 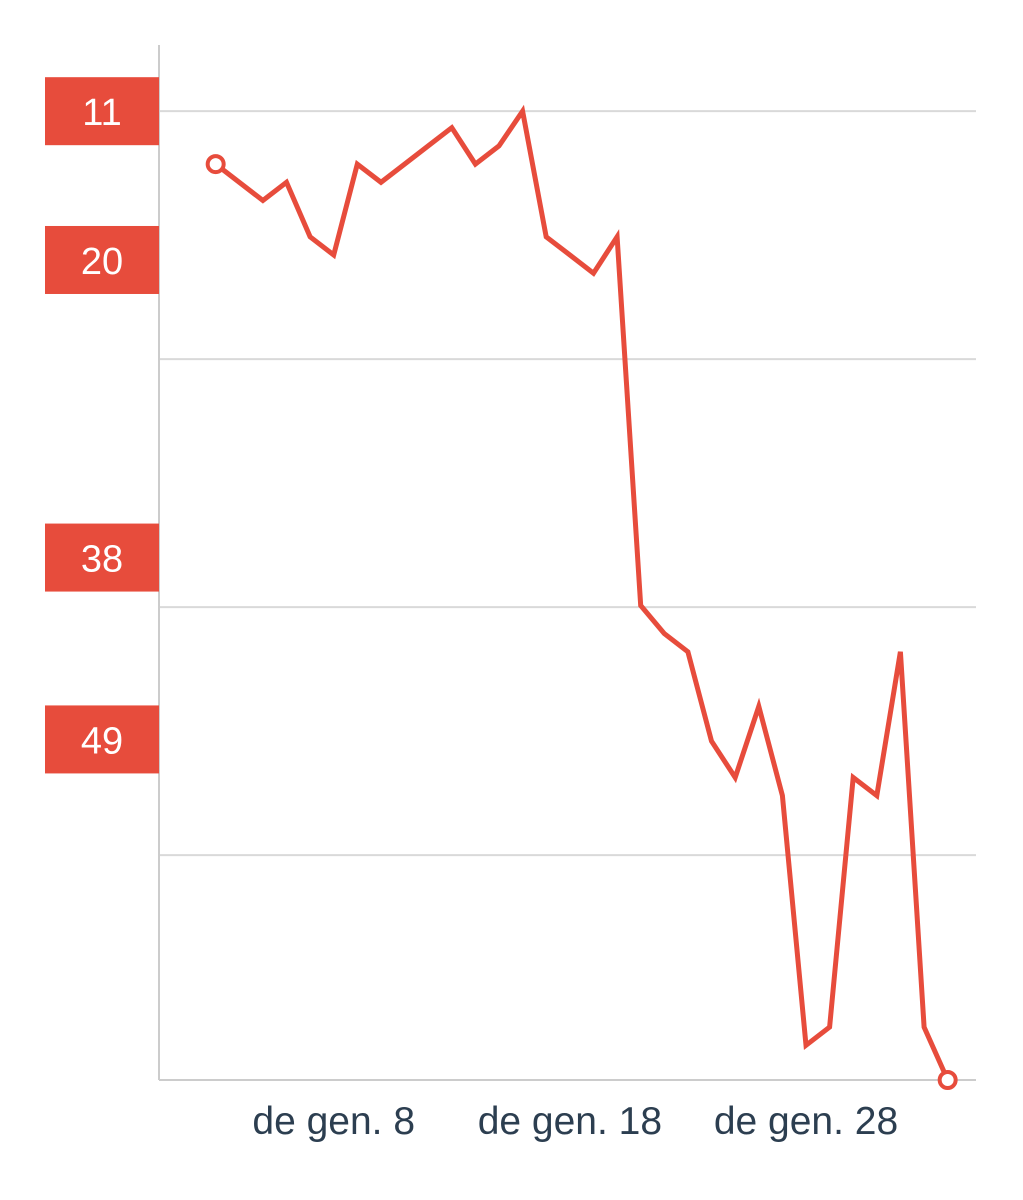 What do you see at coordinates (333, 1121) in the screenshot?
I see `x-tick-label: de gen. 8` at bounding box center [333, 1121].